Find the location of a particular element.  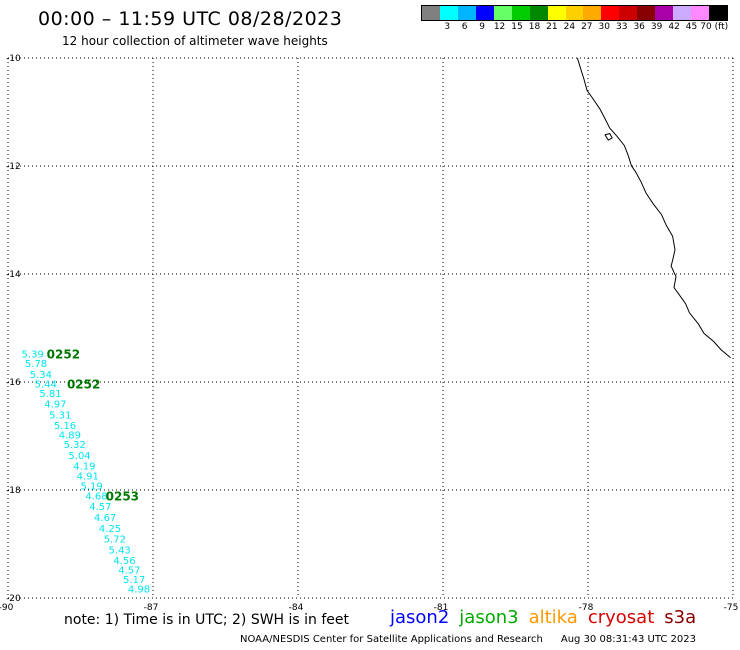

legend-label-12: 36 is located at coordinates (639, 27).